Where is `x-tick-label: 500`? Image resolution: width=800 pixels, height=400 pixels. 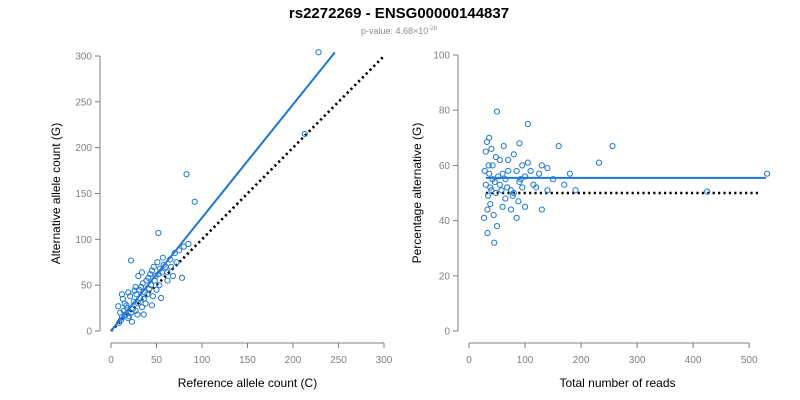
x-tick-label: 500 is located at coordinates (749, 360).